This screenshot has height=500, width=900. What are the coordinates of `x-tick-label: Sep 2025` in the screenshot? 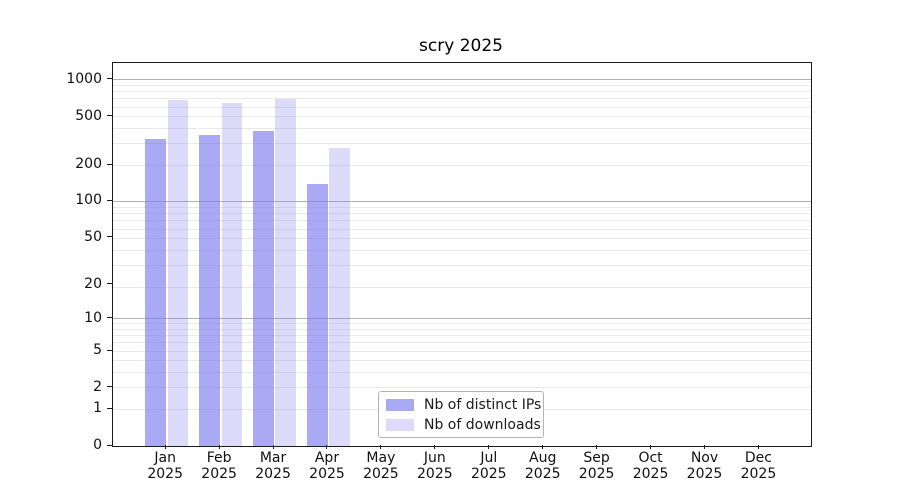 It's located at (597, 466).